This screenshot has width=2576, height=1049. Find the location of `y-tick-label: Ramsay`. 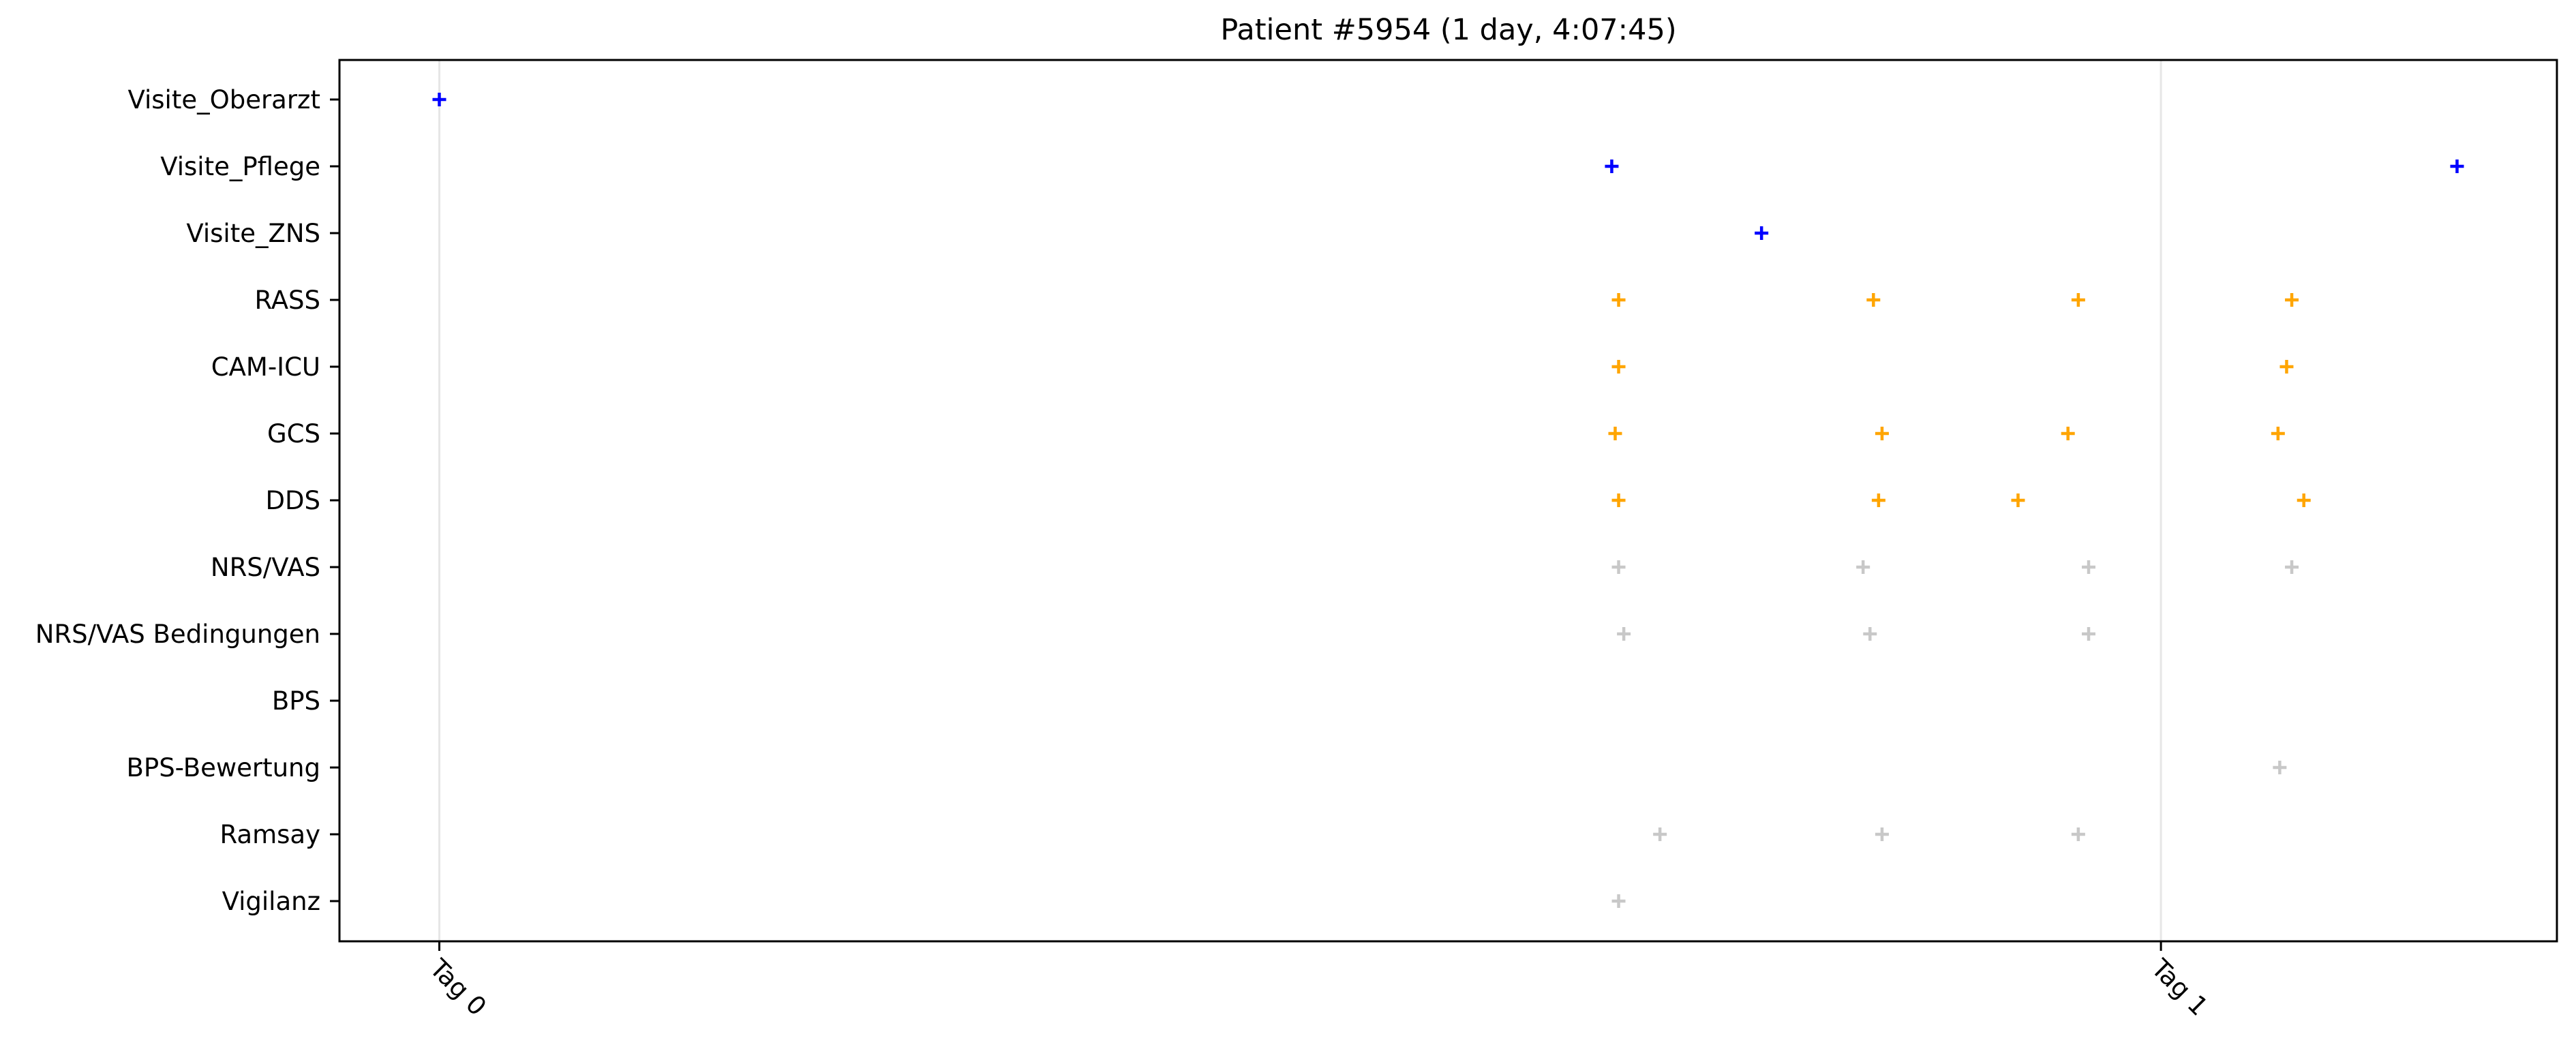

y-tick-label: Ramsay is located at coordinates (270, 835).